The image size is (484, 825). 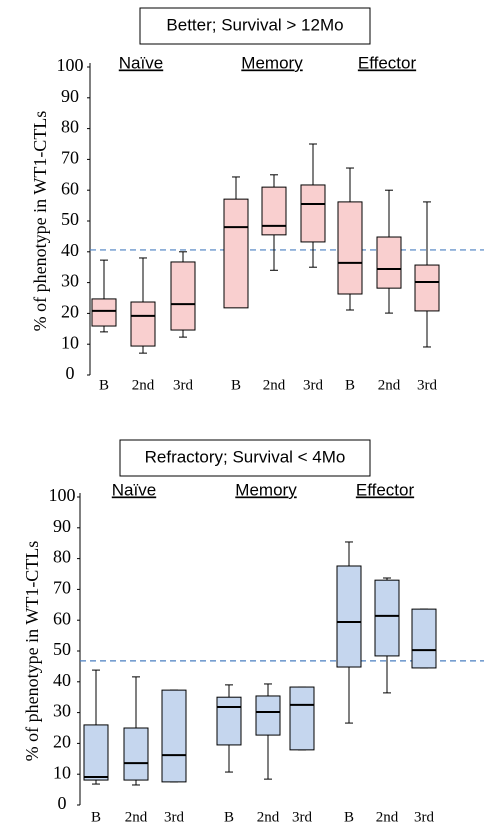 I want to click on chart-title: Better; Survival > 12Mo, so click(x=254, y=24).